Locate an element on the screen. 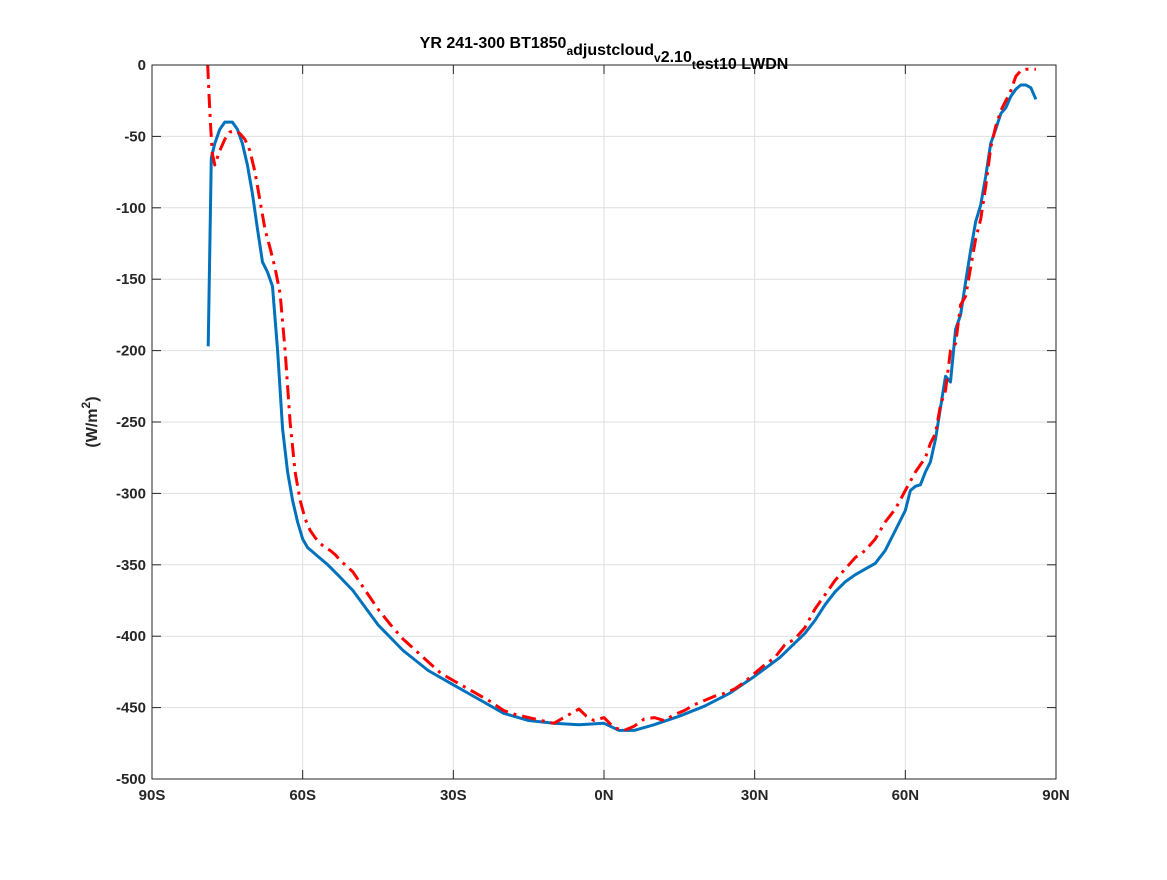  x-tick-label: 90S is located at coordinates (152, 795).